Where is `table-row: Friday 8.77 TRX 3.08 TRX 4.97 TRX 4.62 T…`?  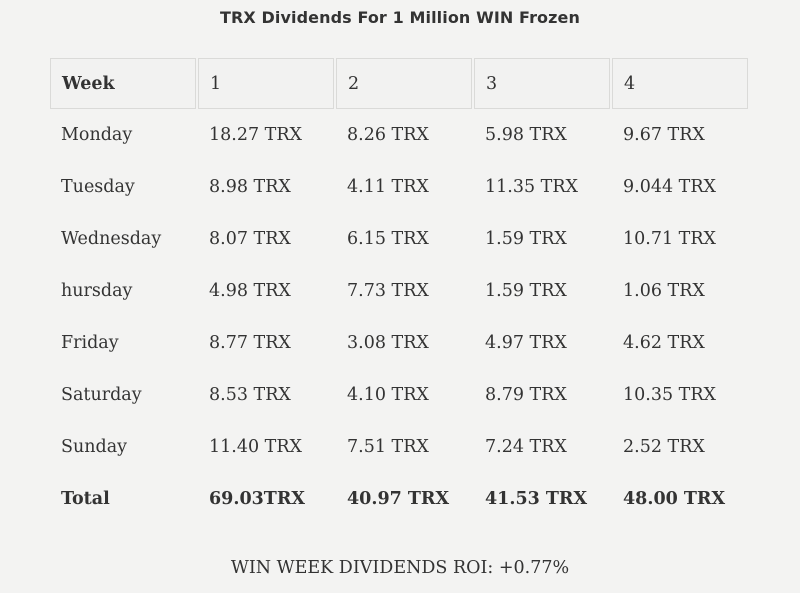 table-row: Friday 8.77 TRX 3.08 TRX 4.97 TRX 4.62 T… is located at coordinates (399, 343).